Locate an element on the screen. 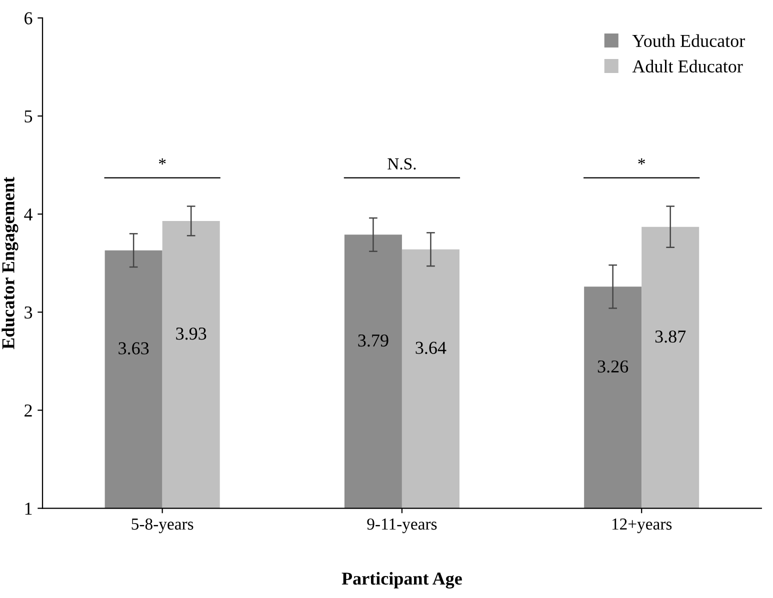 This screenshot has height=598, width=773. data-label: 3.63 is located at coordinates (133, 348).